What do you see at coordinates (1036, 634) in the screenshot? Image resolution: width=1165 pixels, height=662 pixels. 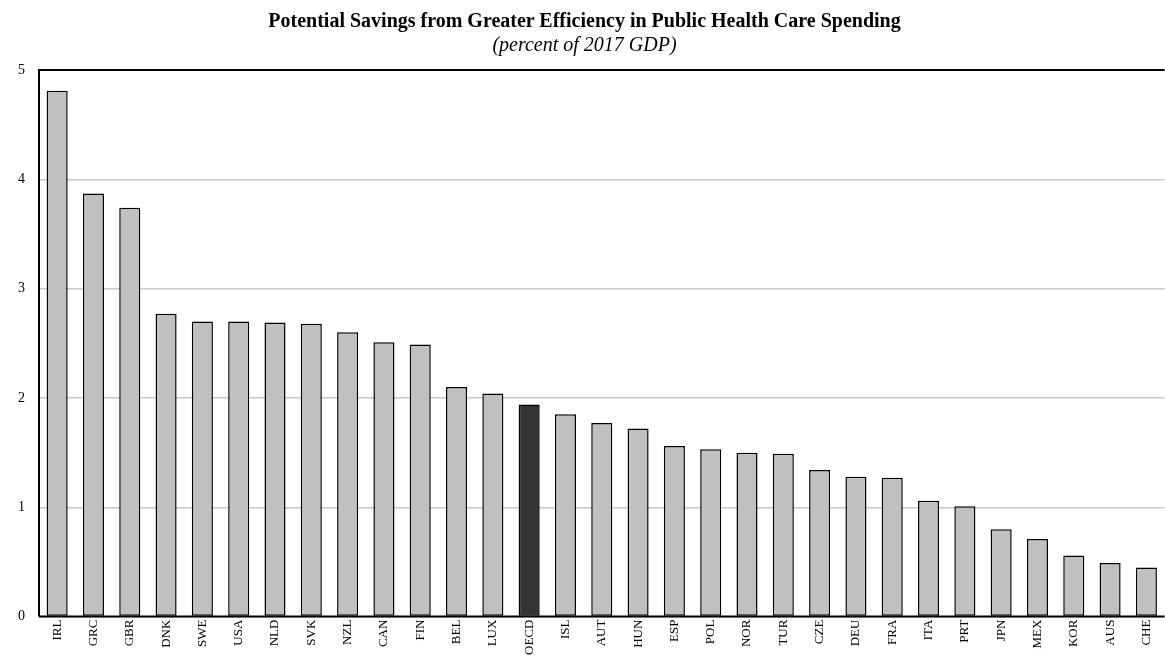 I see `x-tick-label: MEX` at bounding box center [1036, 634].